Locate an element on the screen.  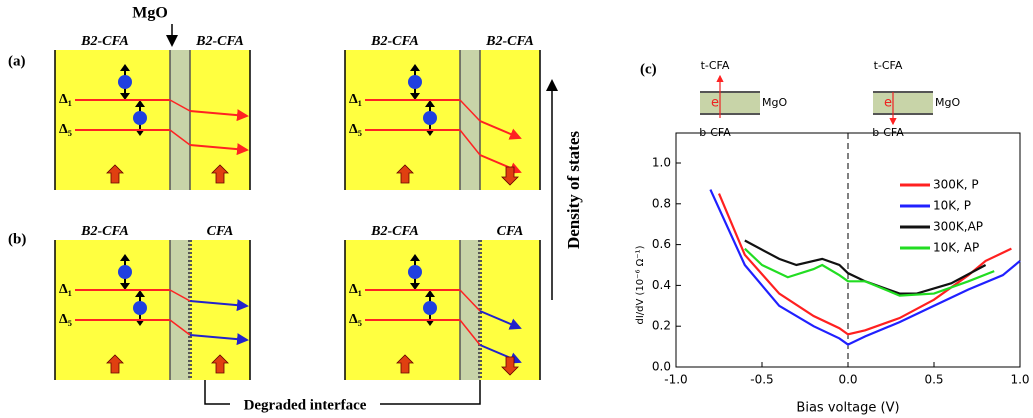
dos-label: Density of states is located at coordinates (573, 190).